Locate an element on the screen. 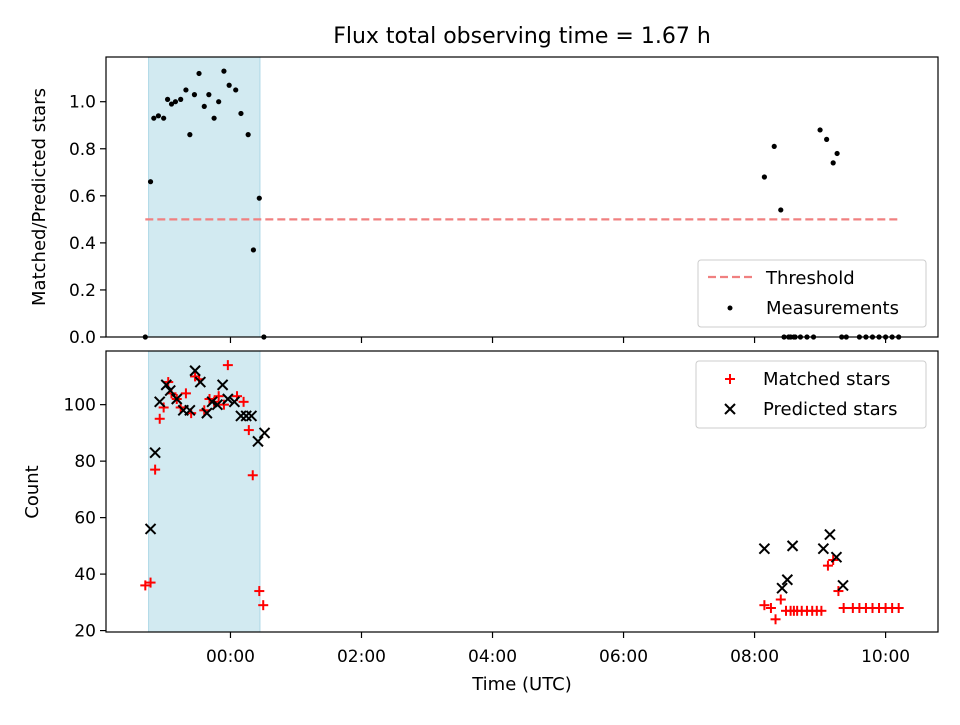 The image size is (960, 725). legend-measurements-swatch is located at coordinates (730, 308).